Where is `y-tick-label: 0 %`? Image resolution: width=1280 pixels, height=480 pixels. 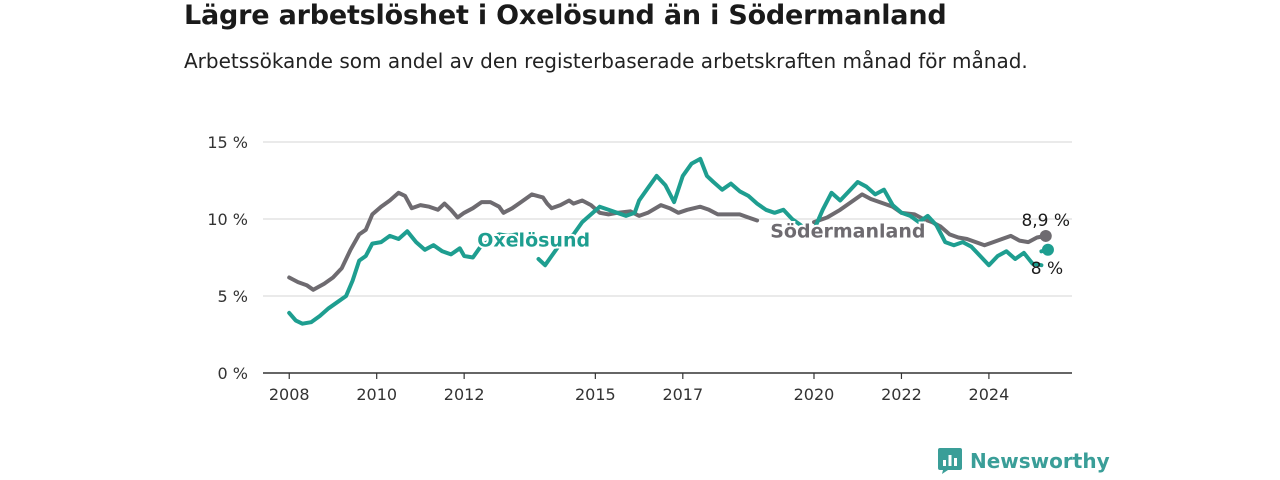
y-tick-label: 0 % is located at coordinates (233, 373).